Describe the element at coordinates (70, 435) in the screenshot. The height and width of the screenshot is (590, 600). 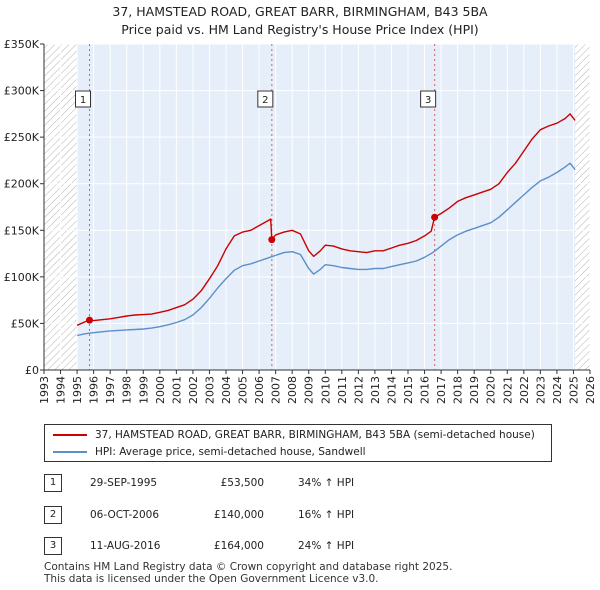
I see `legend-swatch-property` at that location.